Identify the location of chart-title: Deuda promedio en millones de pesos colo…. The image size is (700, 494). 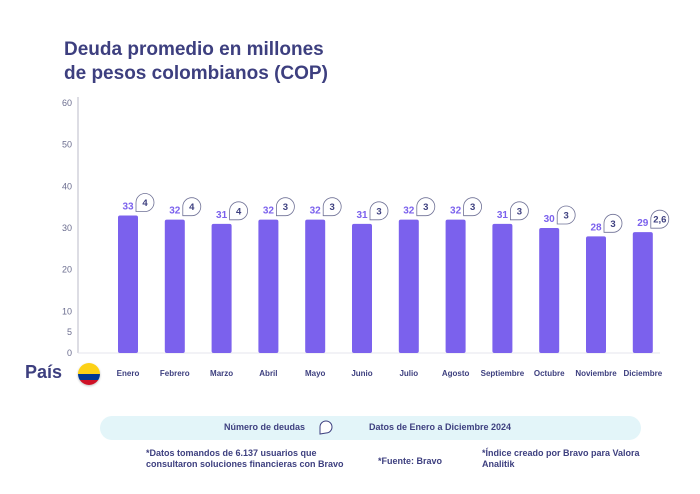
(196, 62).